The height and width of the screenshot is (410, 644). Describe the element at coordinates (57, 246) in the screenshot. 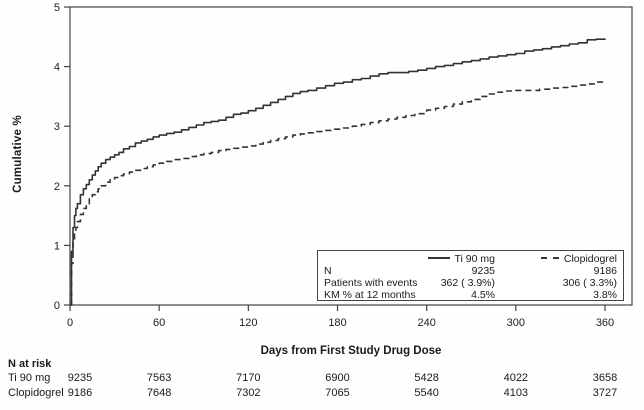

I see `y-tick-label: 1` at that location.